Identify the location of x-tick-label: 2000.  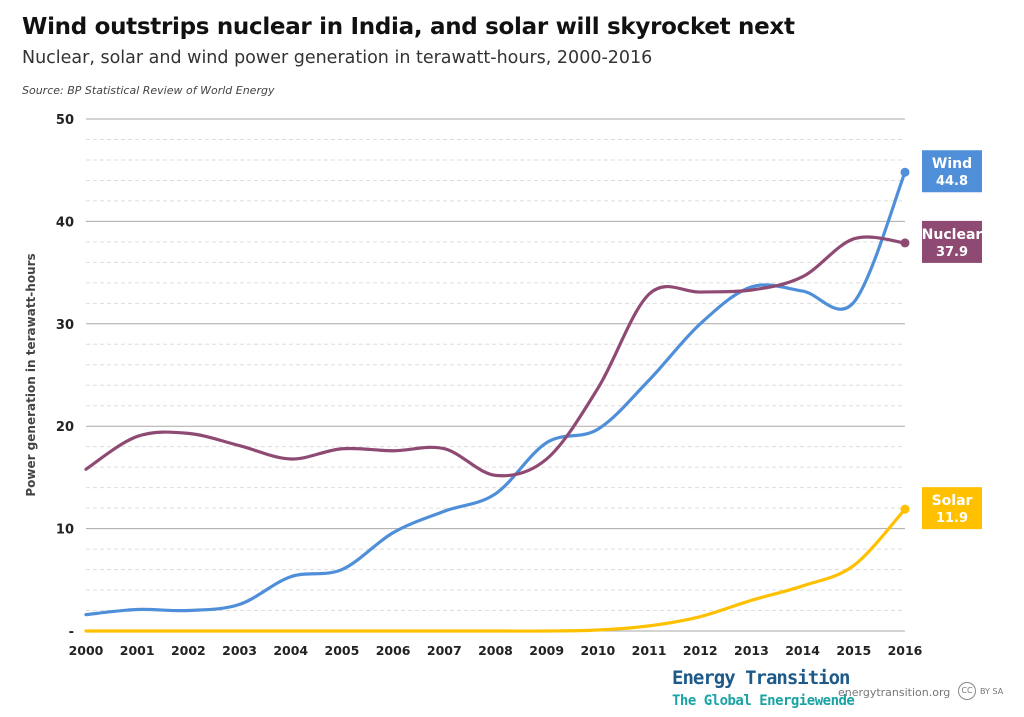
(86, 650).